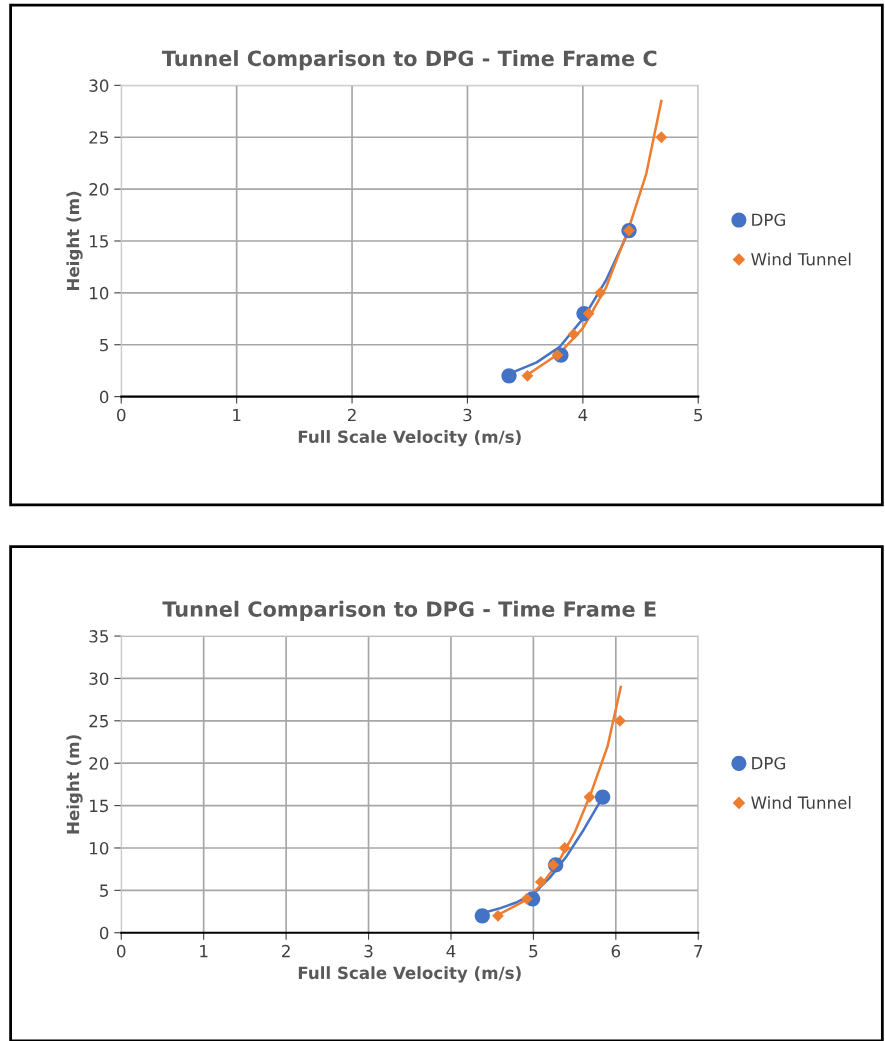 This screenshot has width=885, height=1041. I want to click on chart-title: Tunnel Comparison to DPG - Time Frame C, so click(409, 60).